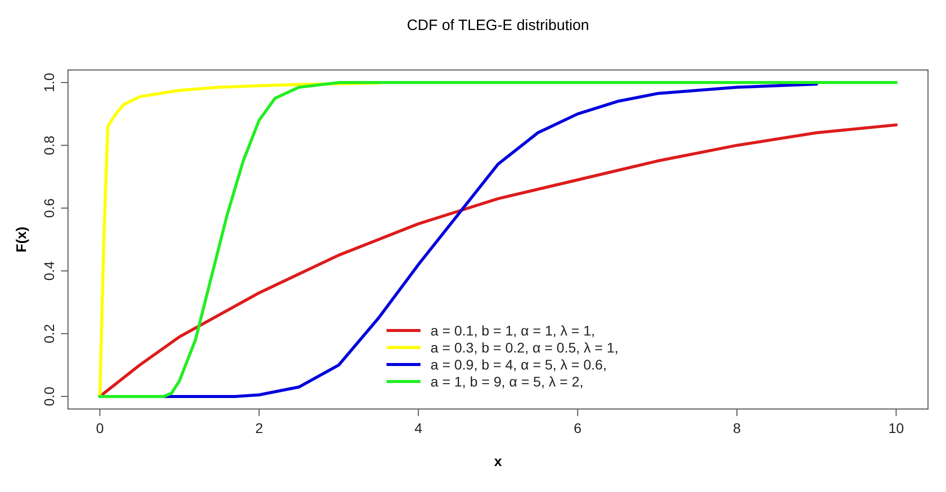  What do you see at coordinates (49, 396) in the screenshot?
I see `y-tick-label: 0.0` at bounding box center [49, 396].